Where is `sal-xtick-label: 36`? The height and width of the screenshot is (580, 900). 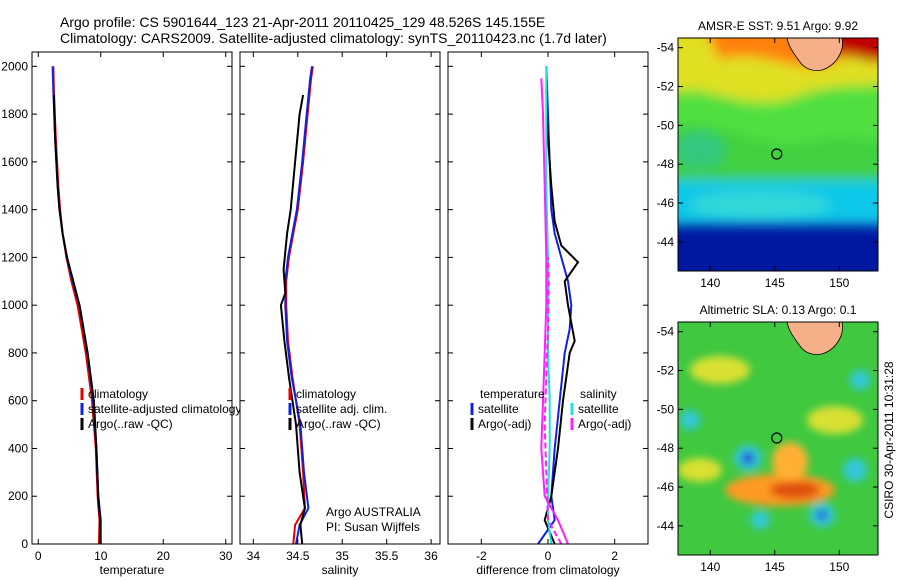 sal-xtick-label: 36 is located at coordinates (431, 556).